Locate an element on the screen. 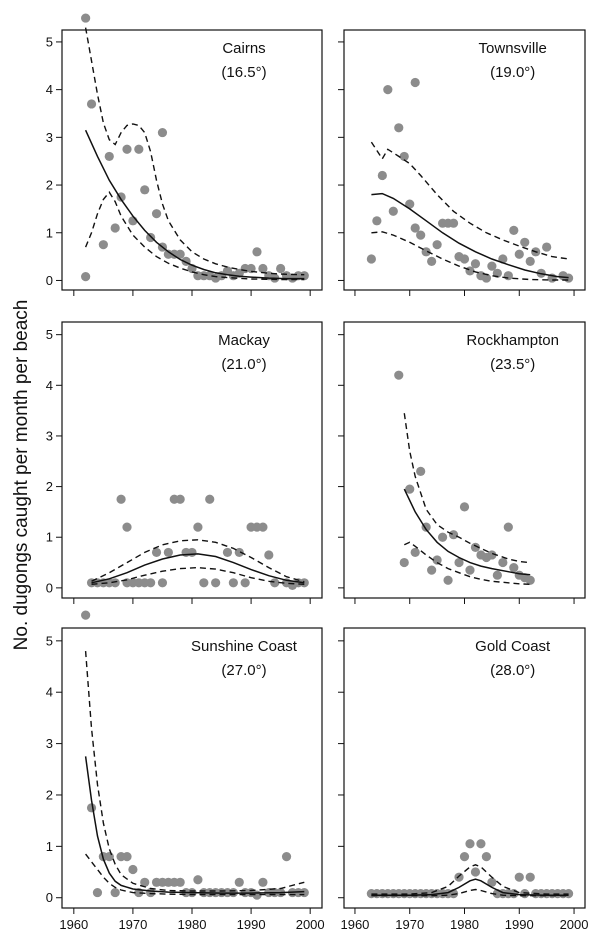  x-tick-label: 1980 is located at coordinates (192, 924).